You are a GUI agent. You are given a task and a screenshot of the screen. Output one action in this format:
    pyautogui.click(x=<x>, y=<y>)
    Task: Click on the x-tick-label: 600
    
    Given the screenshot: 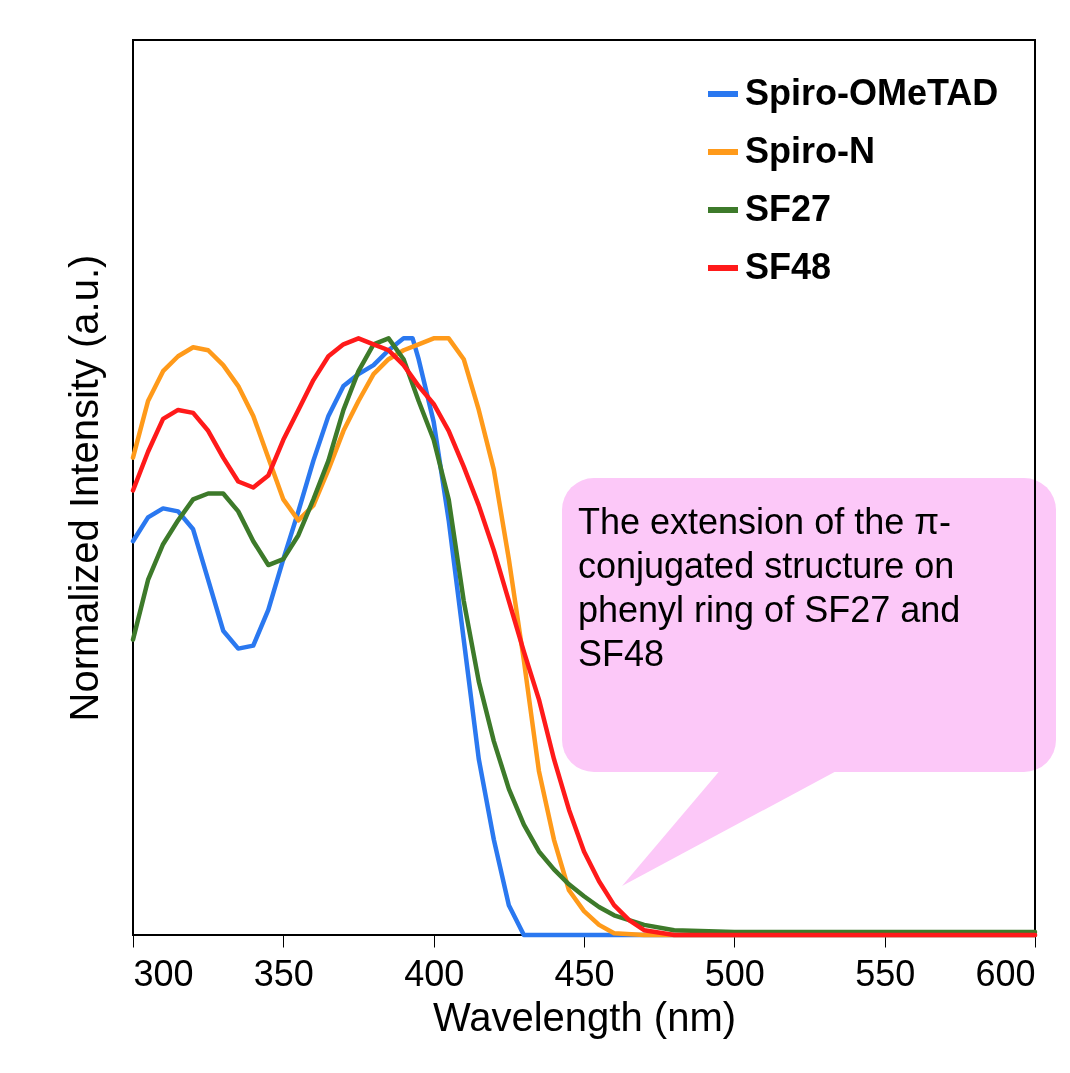 What is the action you would take?
    pyautogui.click(x=1005, y=973)
    